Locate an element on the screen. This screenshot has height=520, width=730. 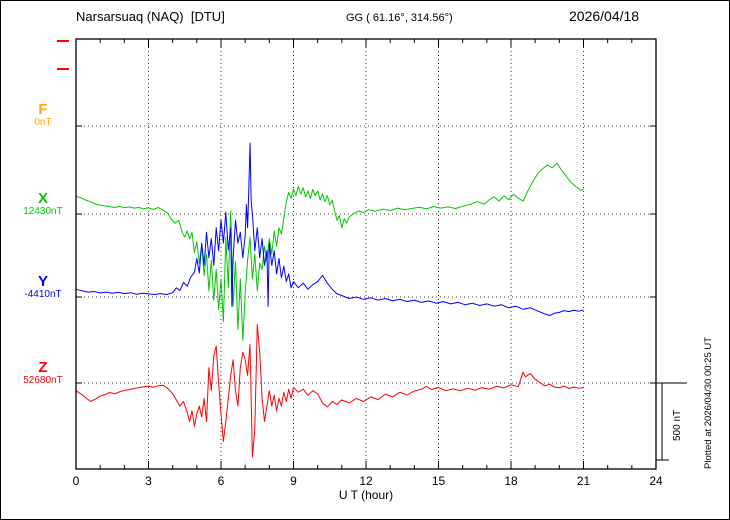
x-tick-label: 0 is located at coordinates (76, 481).